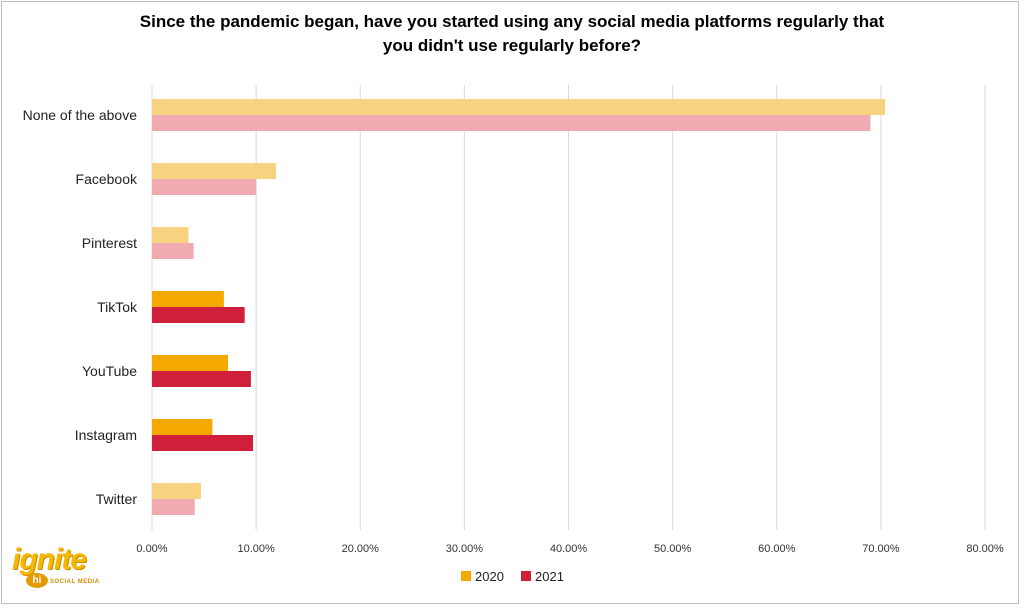  What do you see at coordinates (188, 299) in the screenshot?
I see `bar-2020-tiktok` at bounding box center [188, 299].